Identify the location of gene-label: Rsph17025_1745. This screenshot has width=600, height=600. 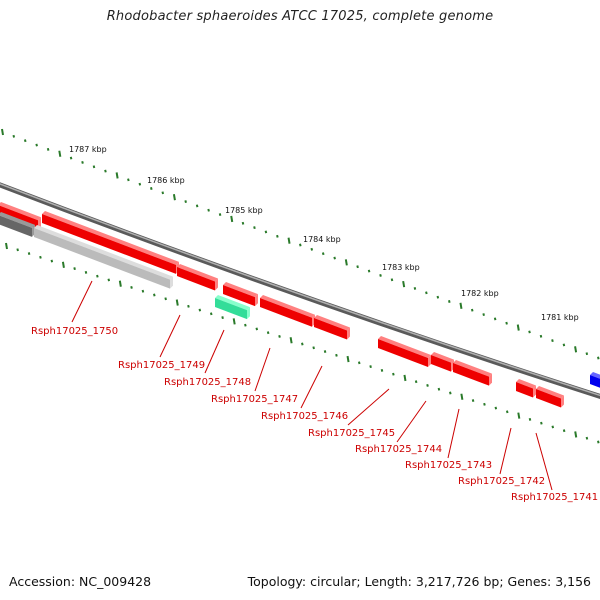
(351, 433).